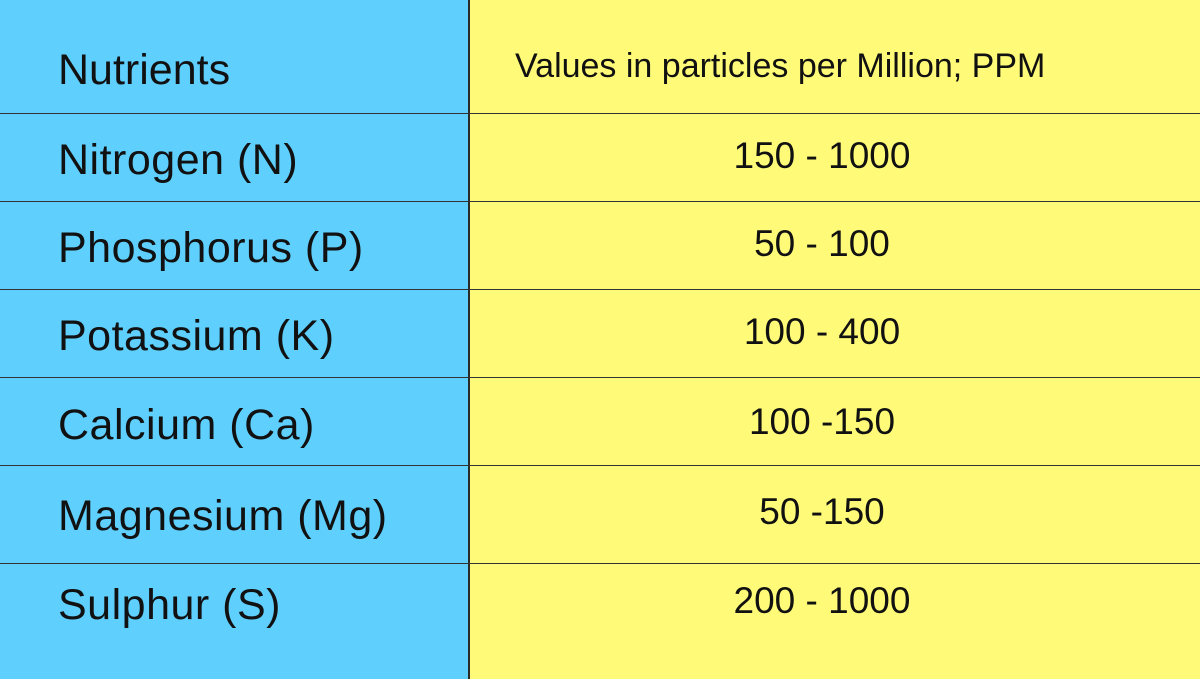 The image size is (1200, 679). What do you see at coordinates (144, 69) in the screenshot?
I see `header-nutrients: Nutrients` at bounding box center [144, 69].